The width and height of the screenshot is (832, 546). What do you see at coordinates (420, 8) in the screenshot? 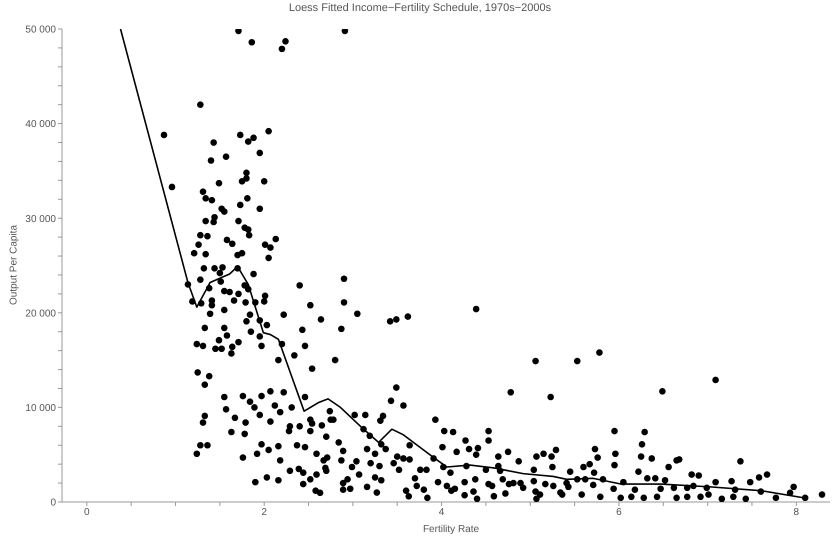
I see `chart-title: Loess Fitted Income−Fertility Schedule, 1970s−2000s` at bounding box center [420, 8].